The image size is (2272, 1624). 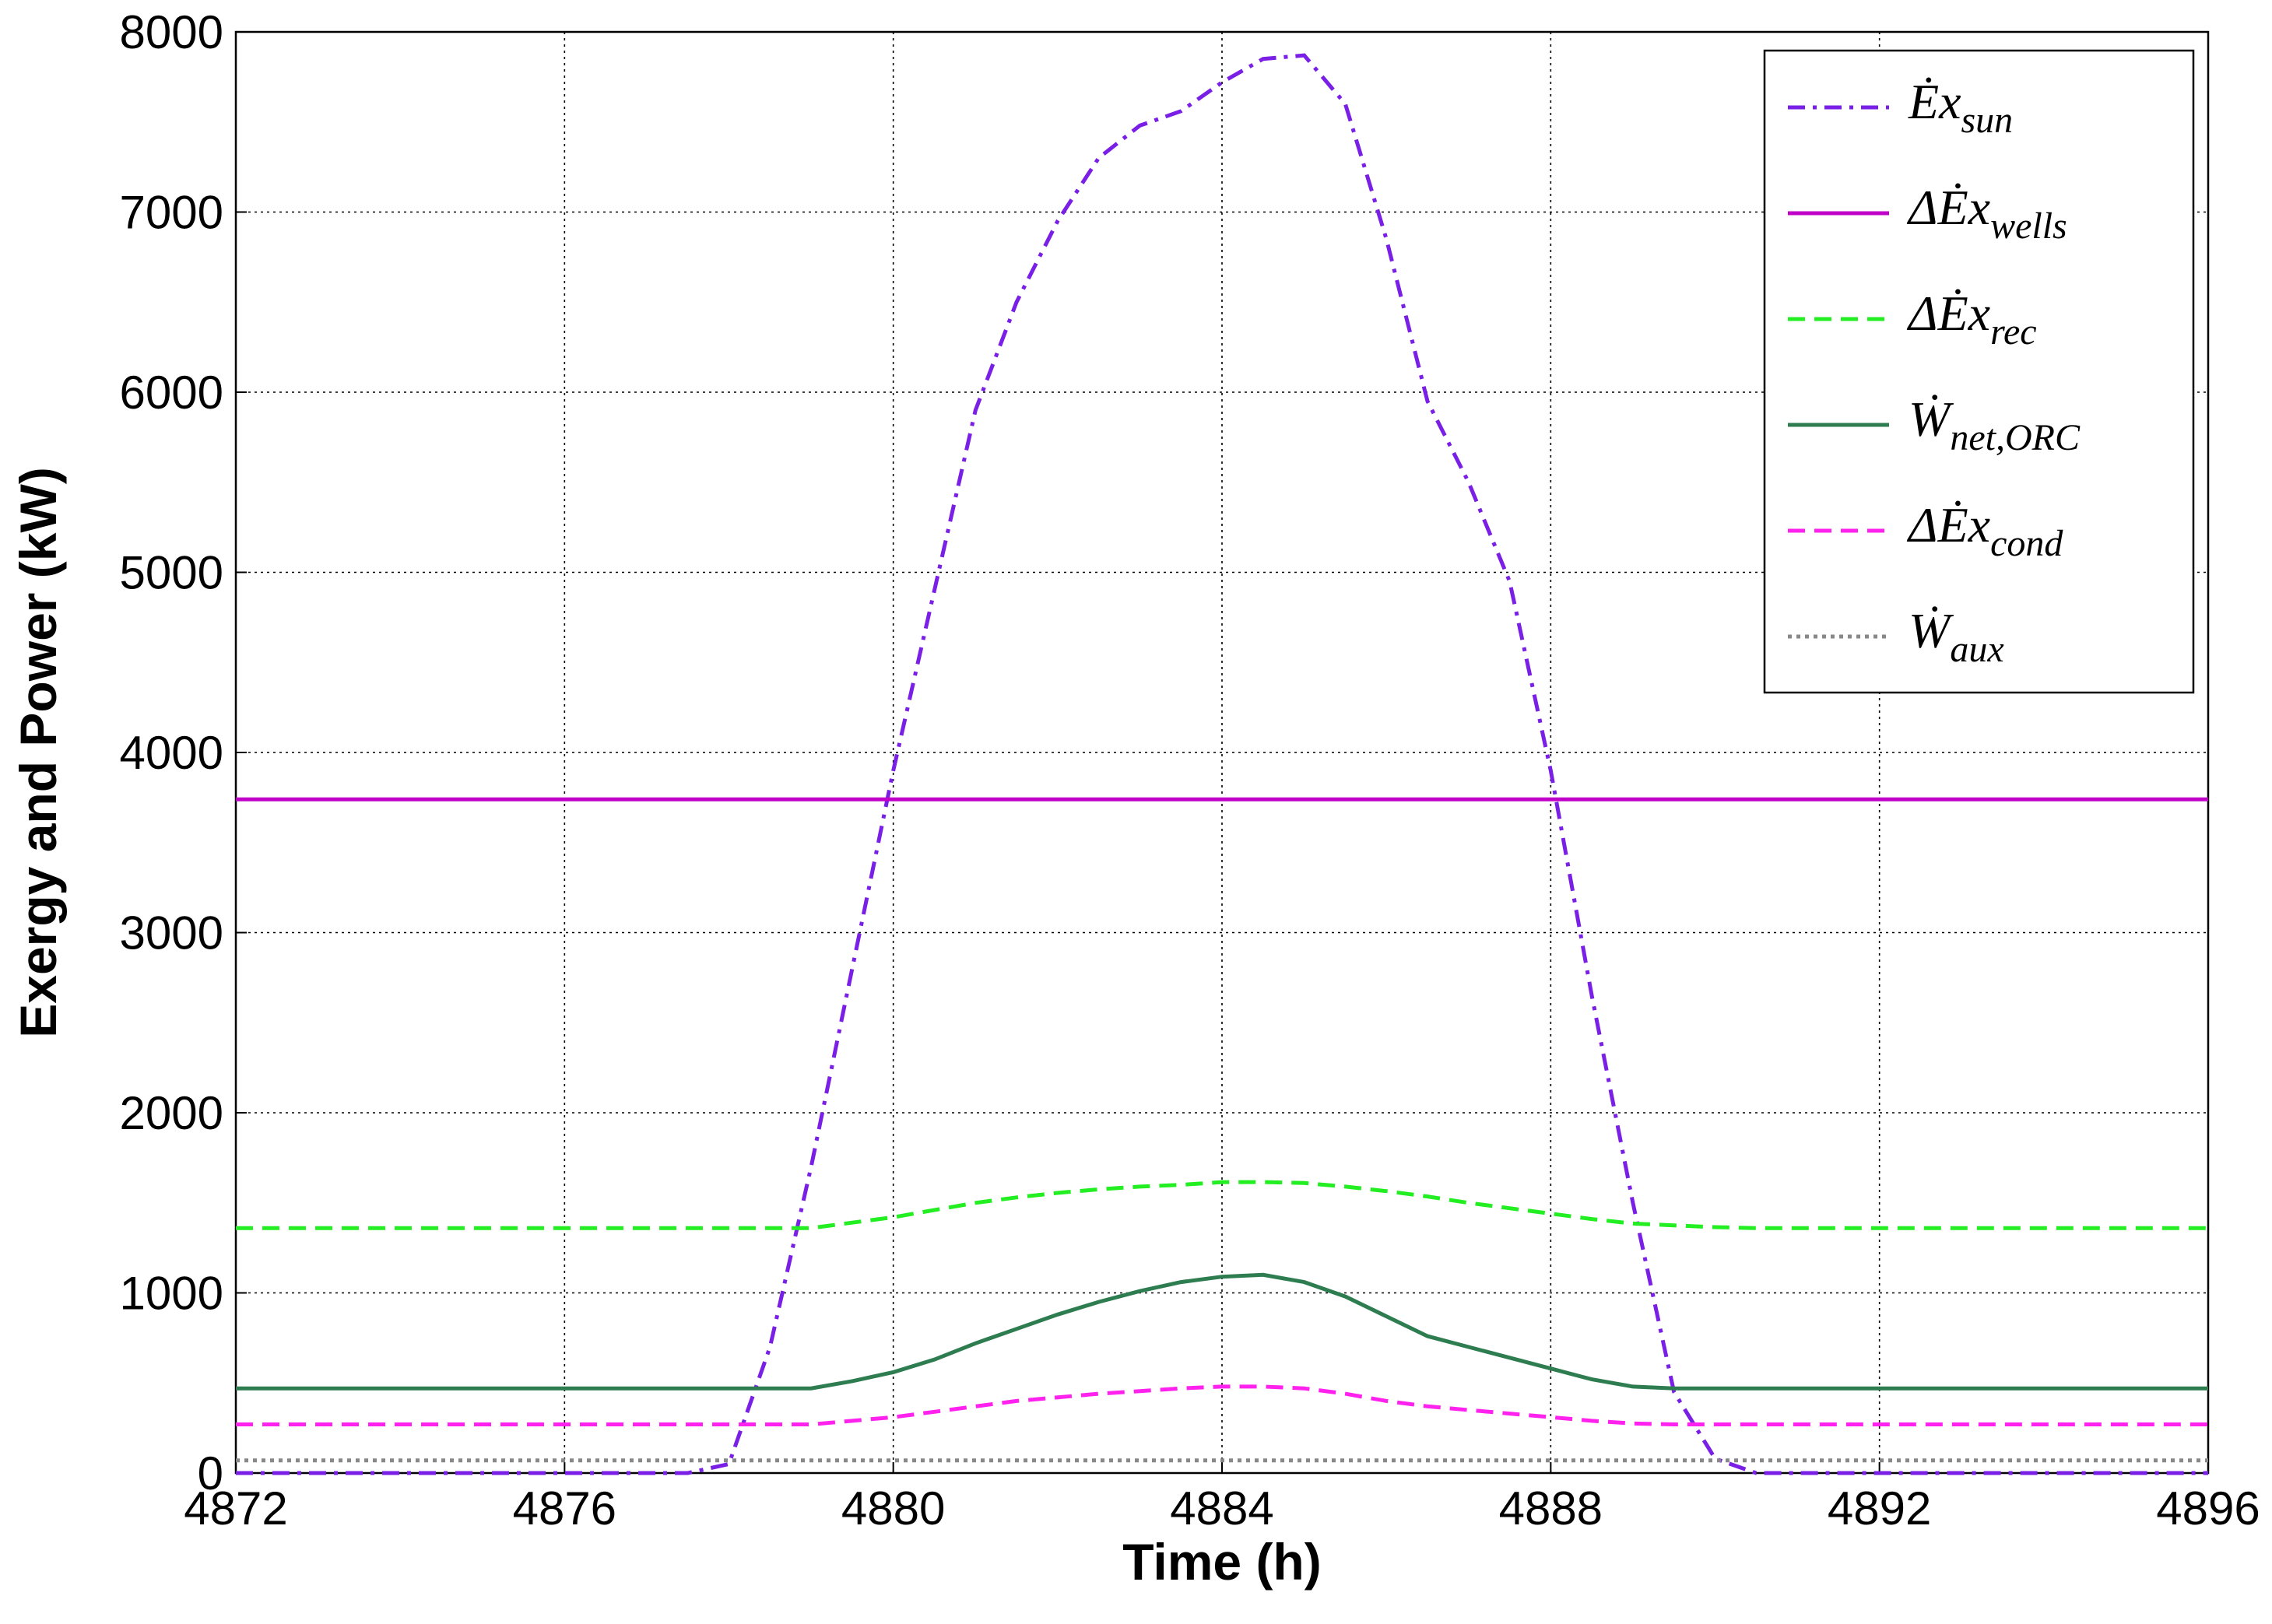 I want to click on x-tick-label: 4892, so click(x=1880, y=1509).